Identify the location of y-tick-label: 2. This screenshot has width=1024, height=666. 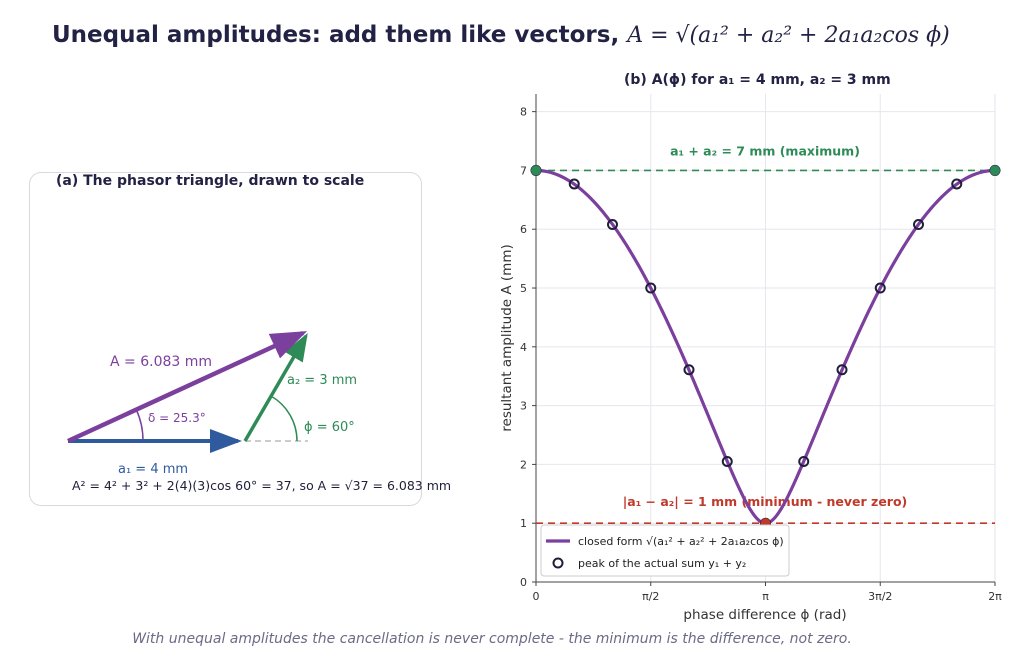
(523, 464).